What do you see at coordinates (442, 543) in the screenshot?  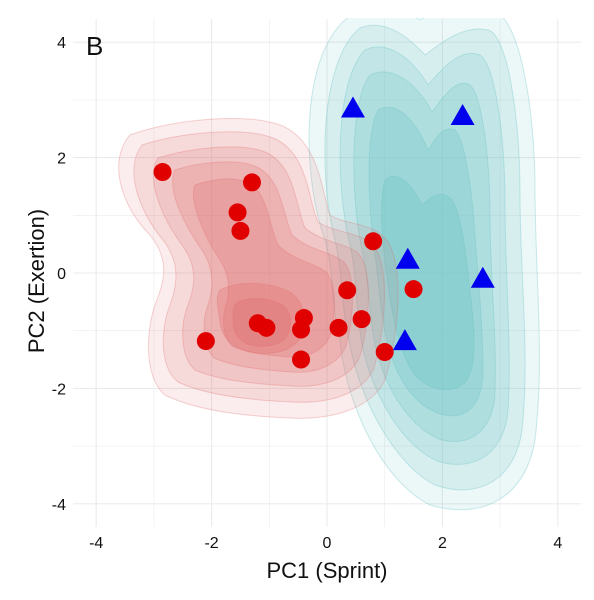 I see `x-tick-label: 2` at bounding box center [442, 543].